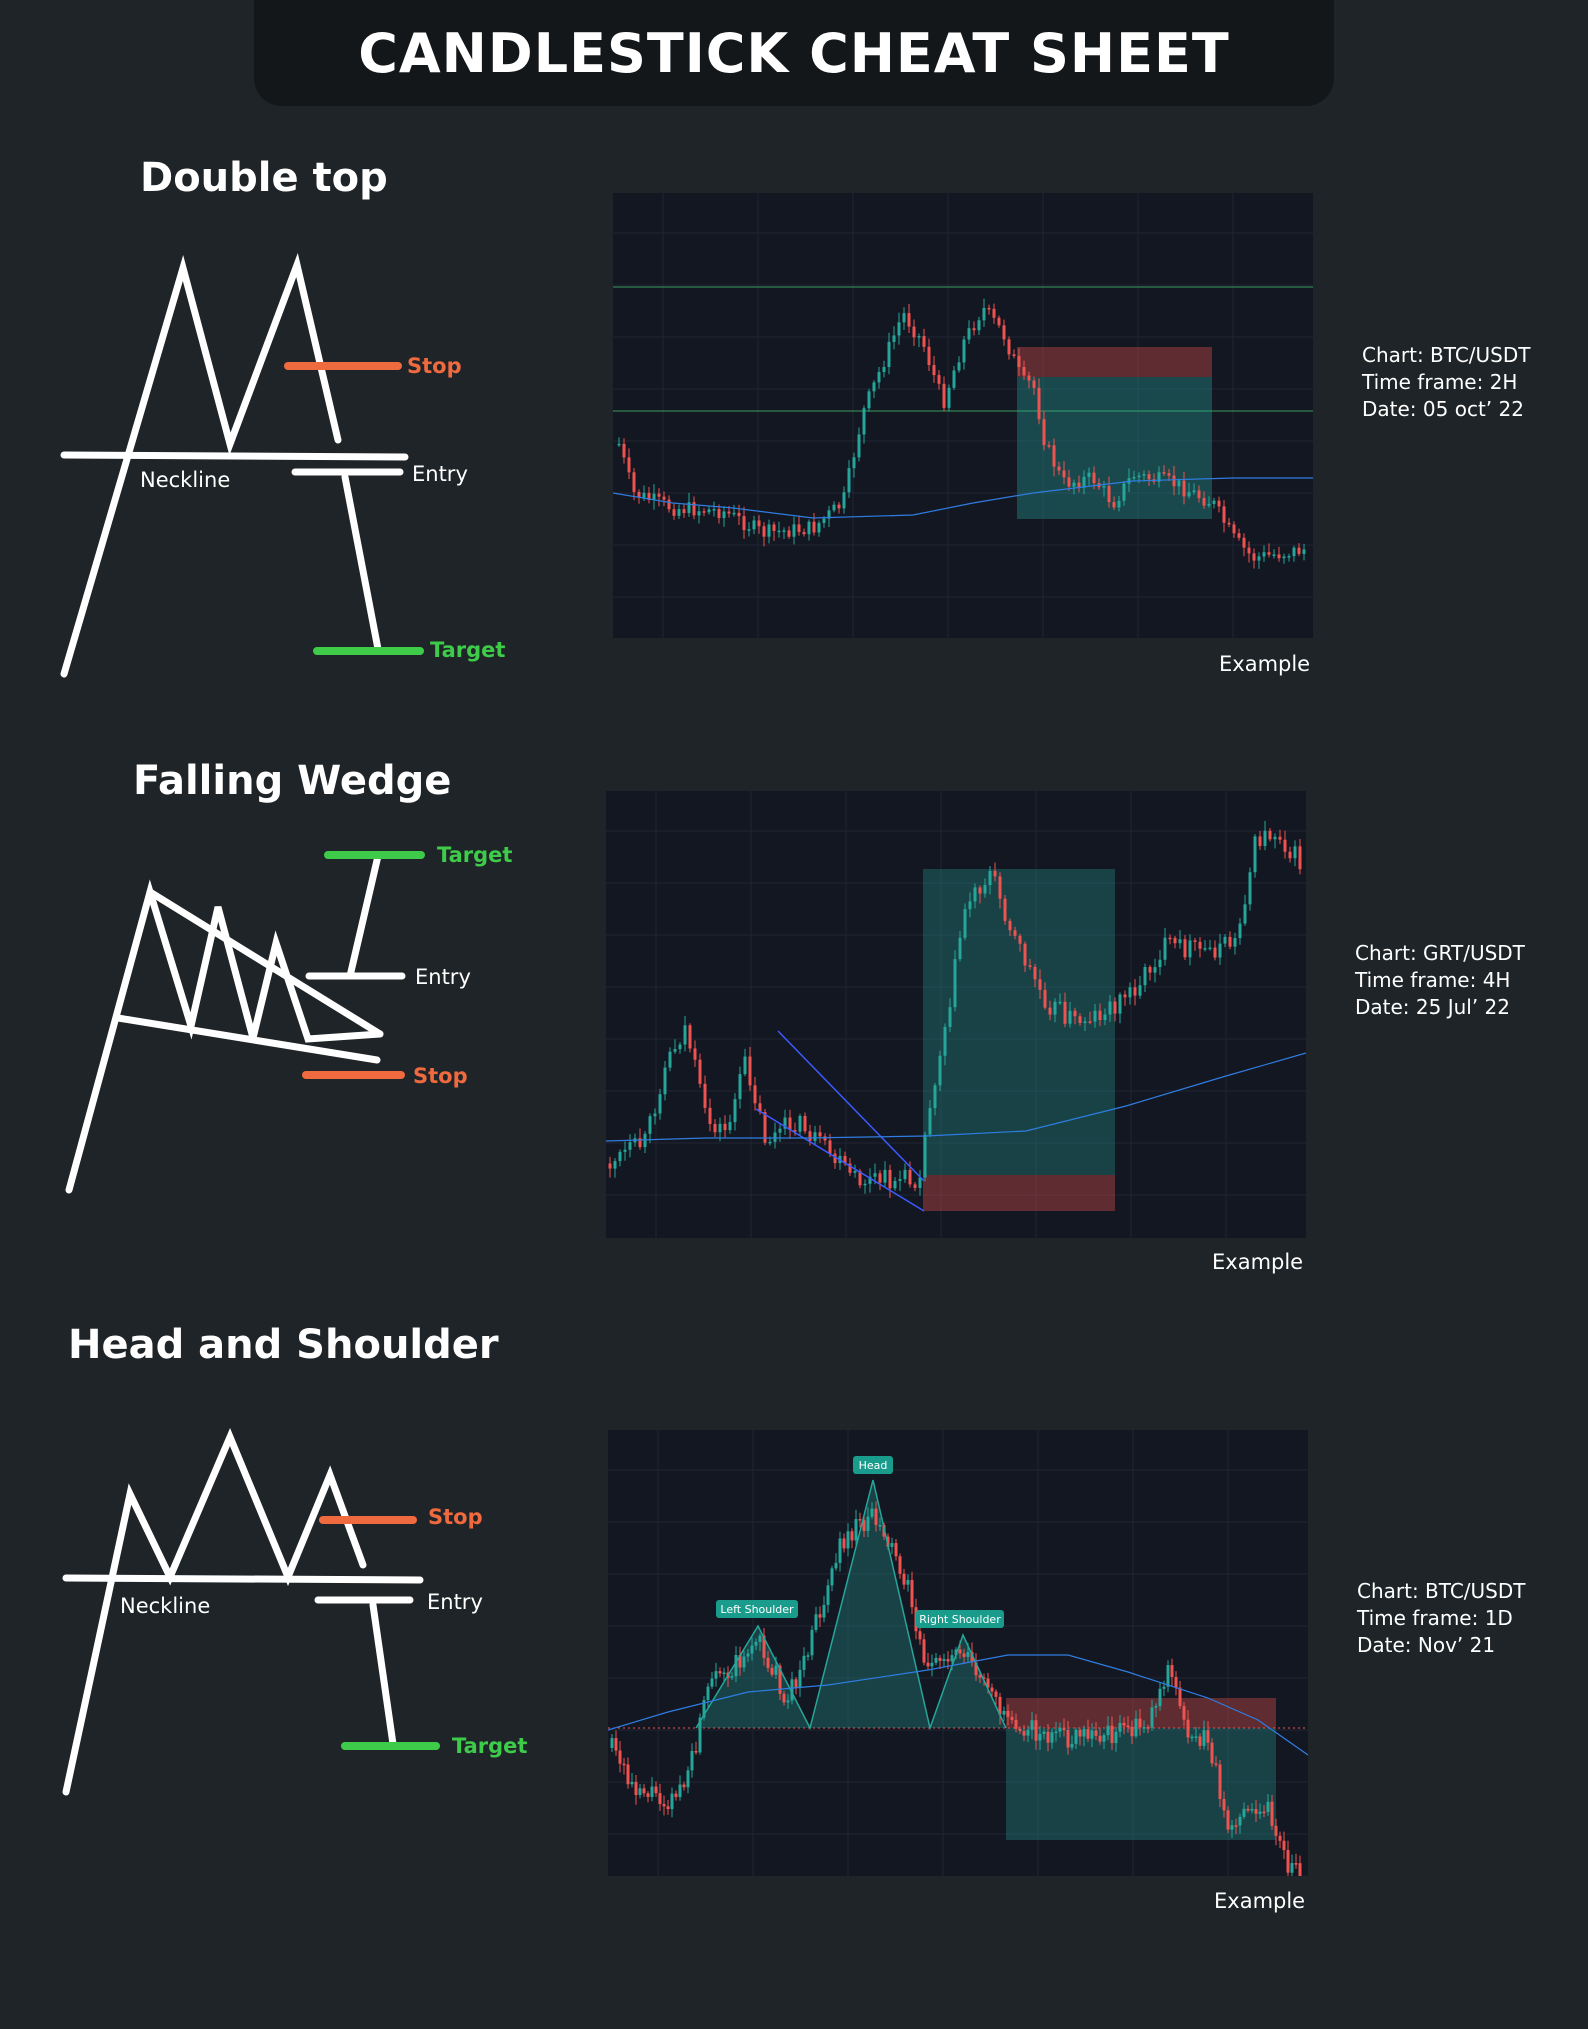 The image size is (1588, 2029). I want to click on head-and-shoulder-example-chart: Head Left Shoulder Right Shoulder, so click(958, 1653).